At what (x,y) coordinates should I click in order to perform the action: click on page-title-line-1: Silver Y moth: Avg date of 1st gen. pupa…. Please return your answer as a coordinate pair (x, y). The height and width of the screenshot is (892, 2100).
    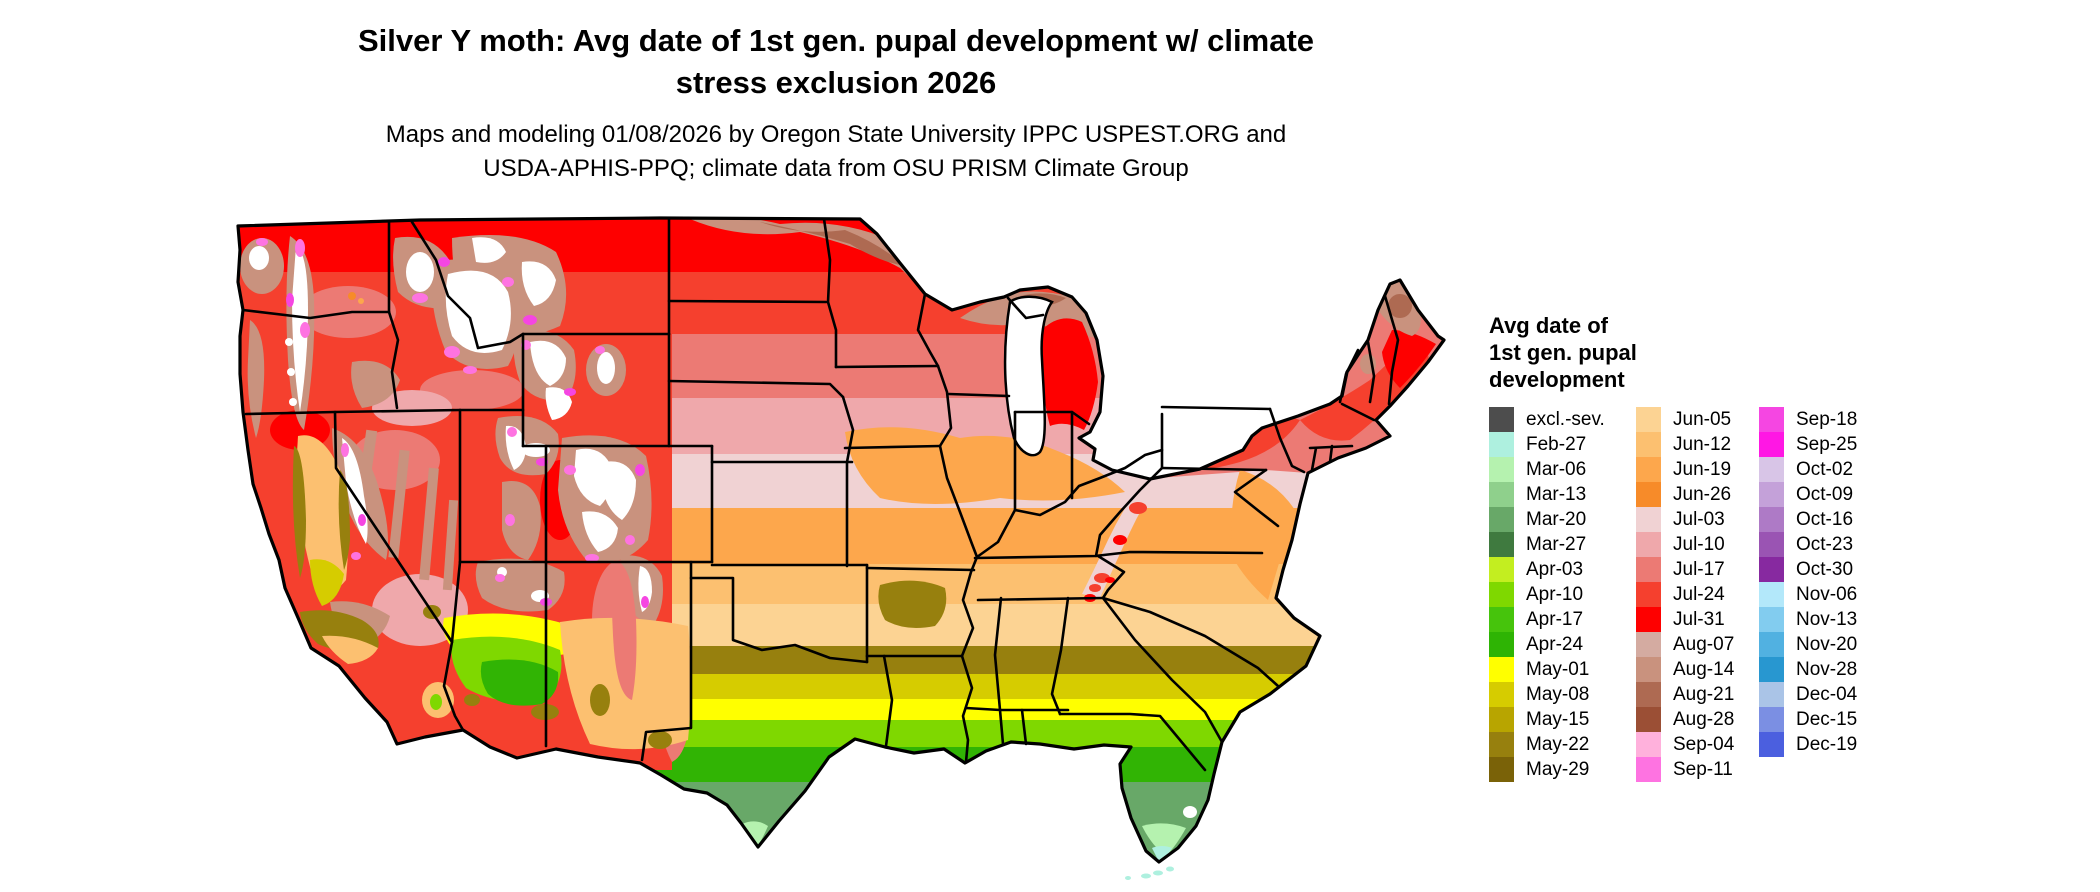
    Looking at the image, I should click on (836, 40).